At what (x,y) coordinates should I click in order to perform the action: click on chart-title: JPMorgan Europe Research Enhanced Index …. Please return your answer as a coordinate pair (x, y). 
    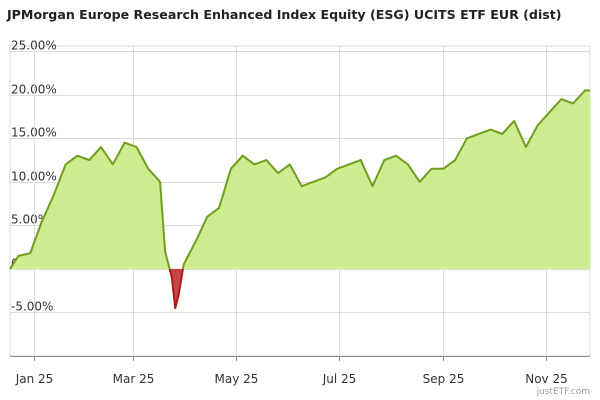
    Looking at the image, I should click on (284, 14).